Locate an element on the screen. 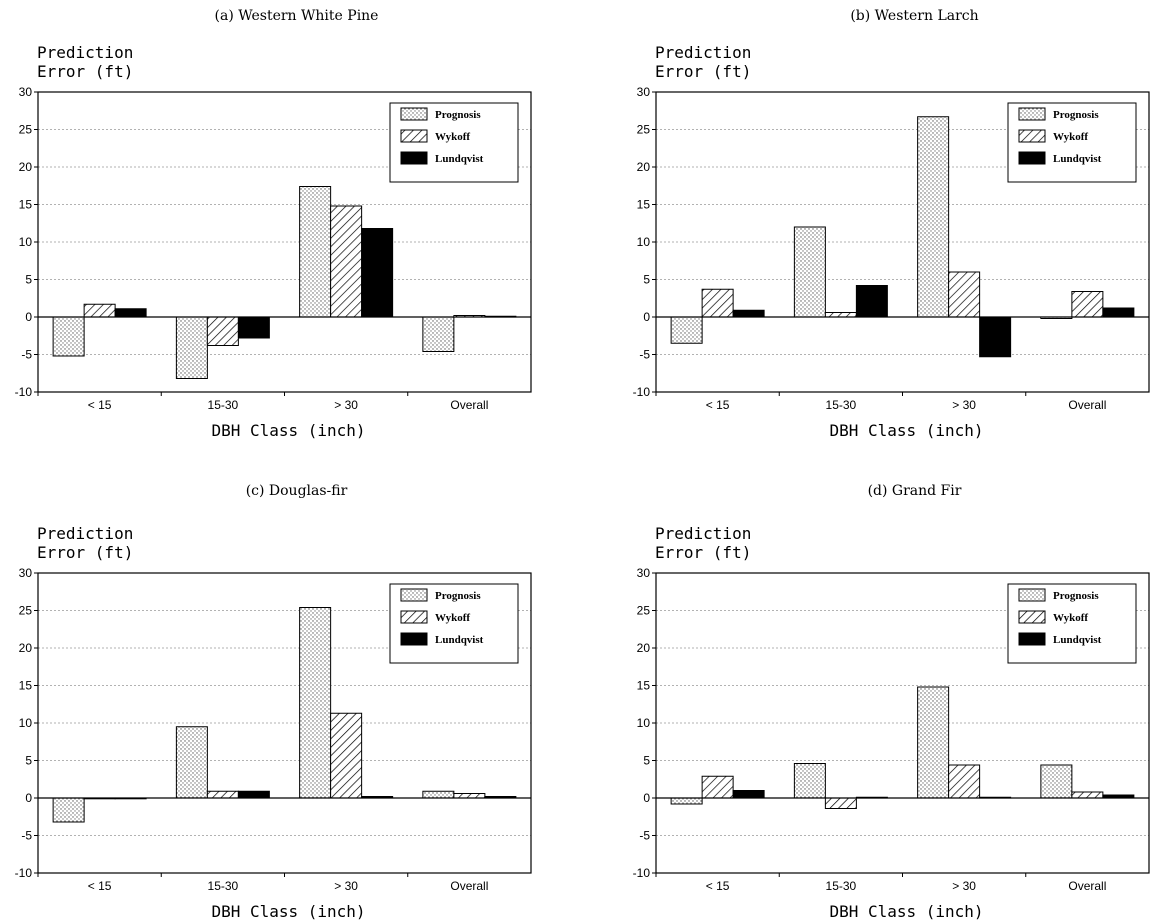 The height and width of the screenshot is (921, 1151). chart-title: (a) Western White Pine is located at coordinates (297, 16).